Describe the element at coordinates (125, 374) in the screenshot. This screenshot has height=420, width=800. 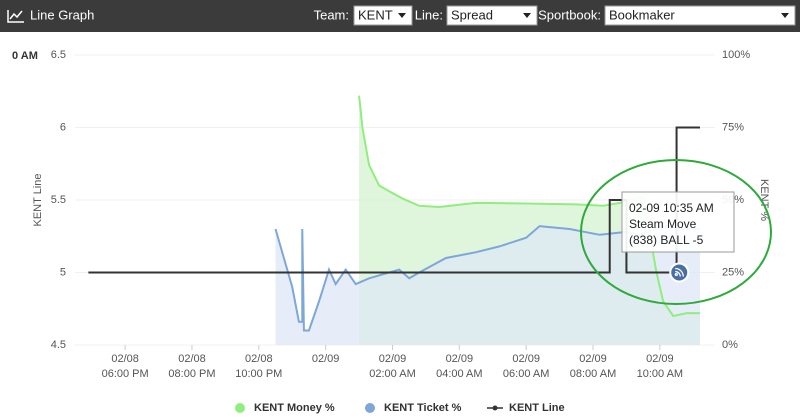
I see `x-tick-label: 06:00 PM` at that location.